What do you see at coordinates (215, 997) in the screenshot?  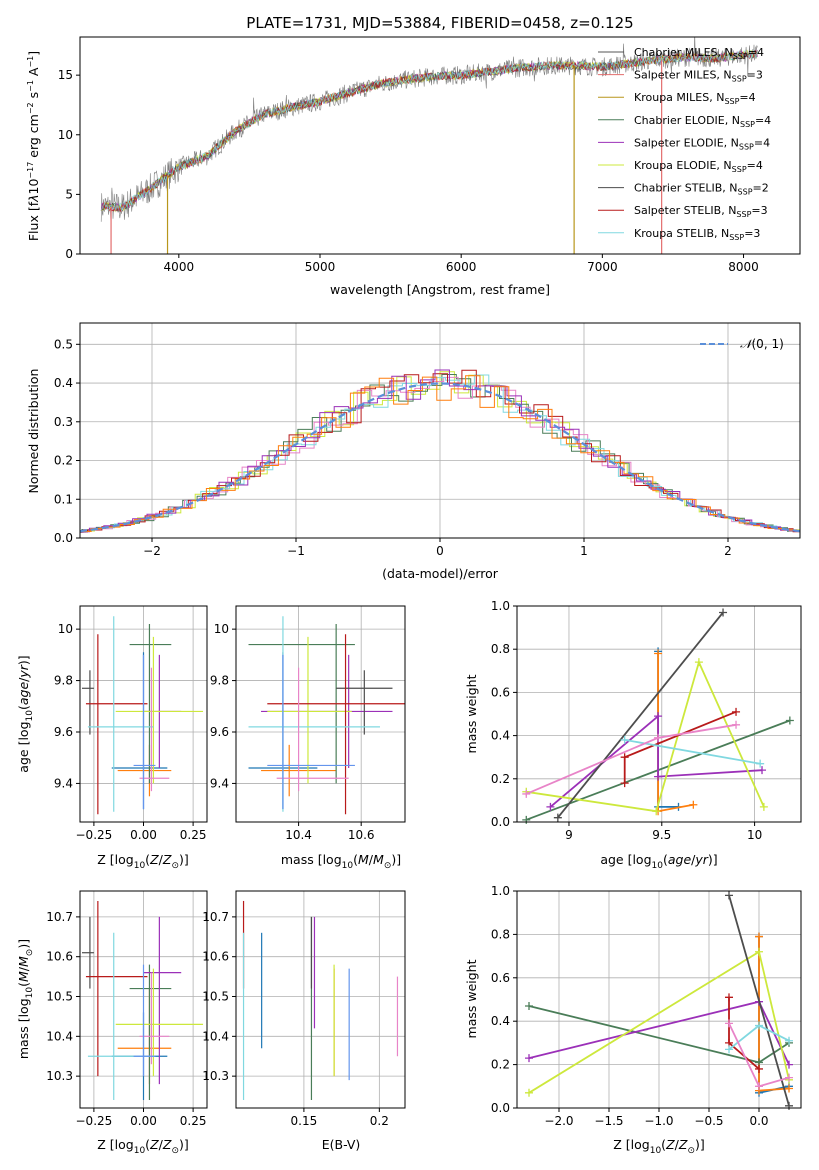 I see `y-tick-label: 10.5` at bounding box center [215, 997].